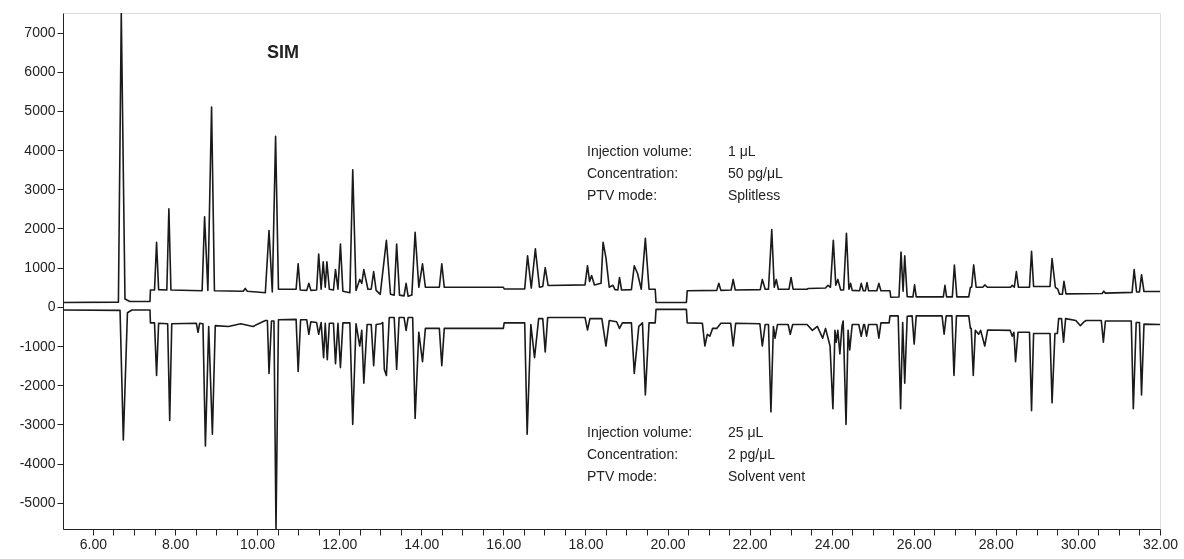  What do you see at coordinates (40, 149) in the screenshot?
I see `y-tick-label: 4000` at bounding box center [40, 149].